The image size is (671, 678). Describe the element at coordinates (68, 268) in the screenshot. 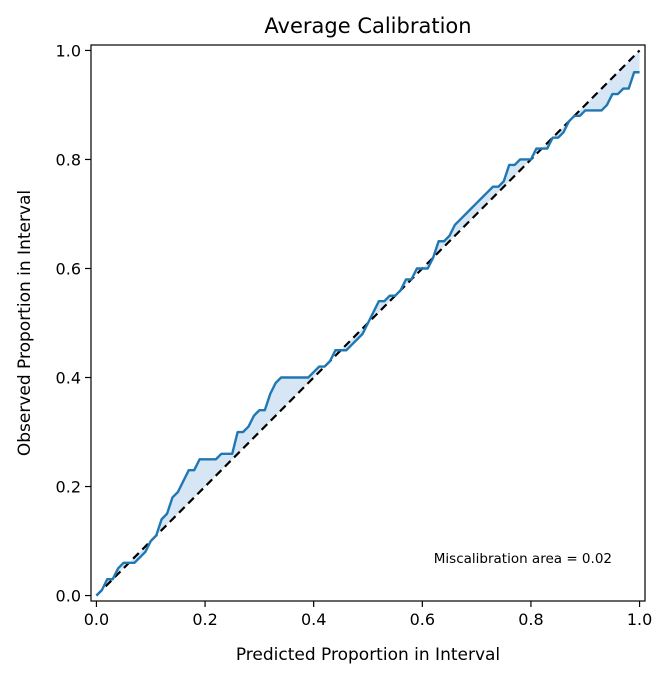

I see `y-tick-label: 0.6` at that location.